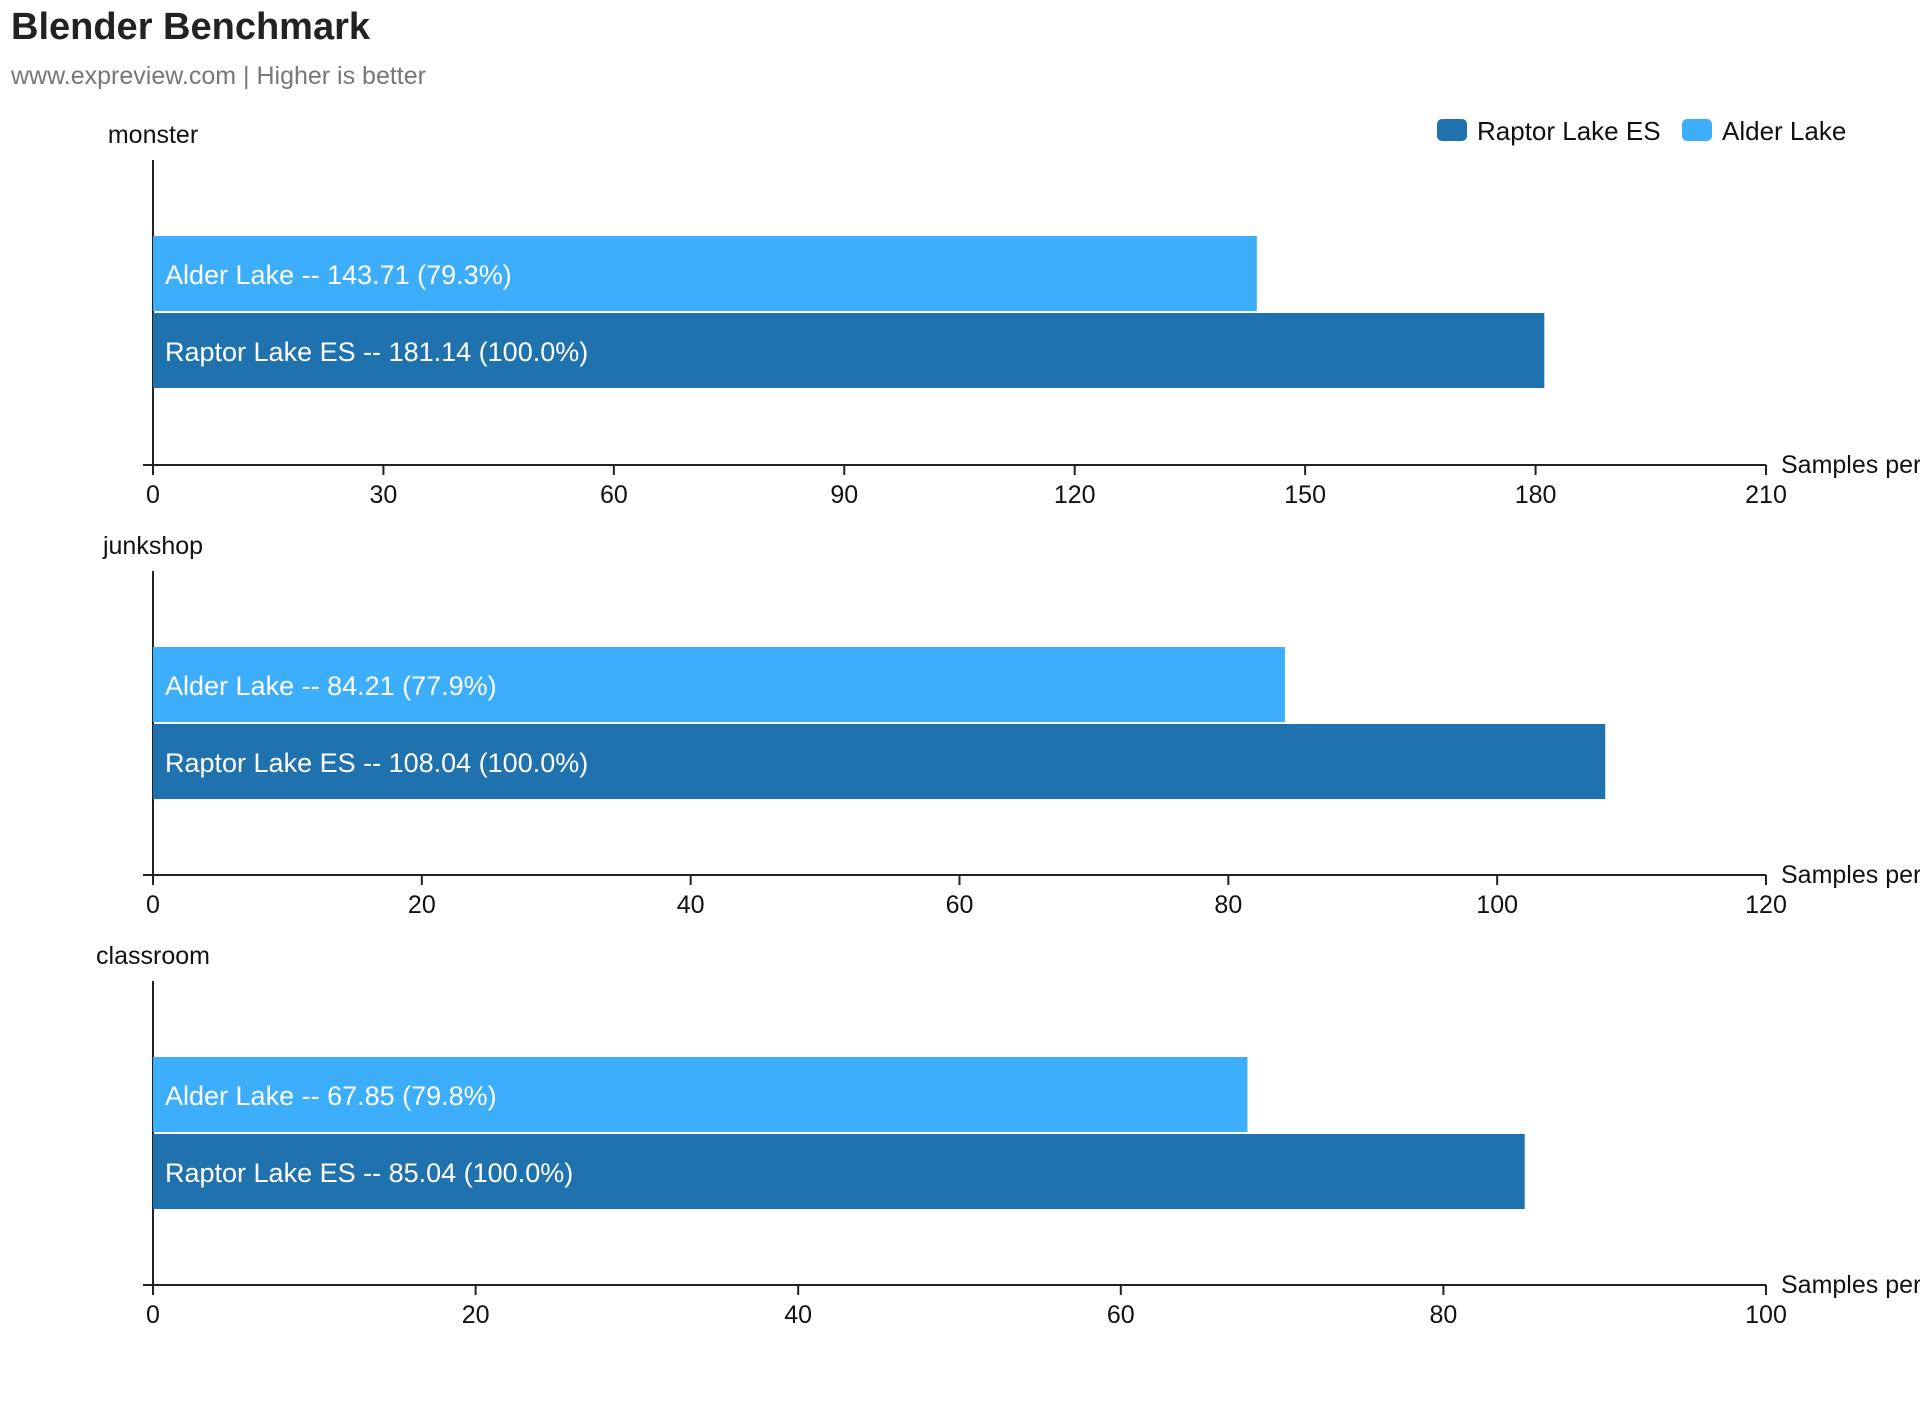 The width and height of the screenshot is (1920, 1419). Describe the element at coordinates (1305, 495) in the screenshot. I see `x-tick-label: 150` at that location.